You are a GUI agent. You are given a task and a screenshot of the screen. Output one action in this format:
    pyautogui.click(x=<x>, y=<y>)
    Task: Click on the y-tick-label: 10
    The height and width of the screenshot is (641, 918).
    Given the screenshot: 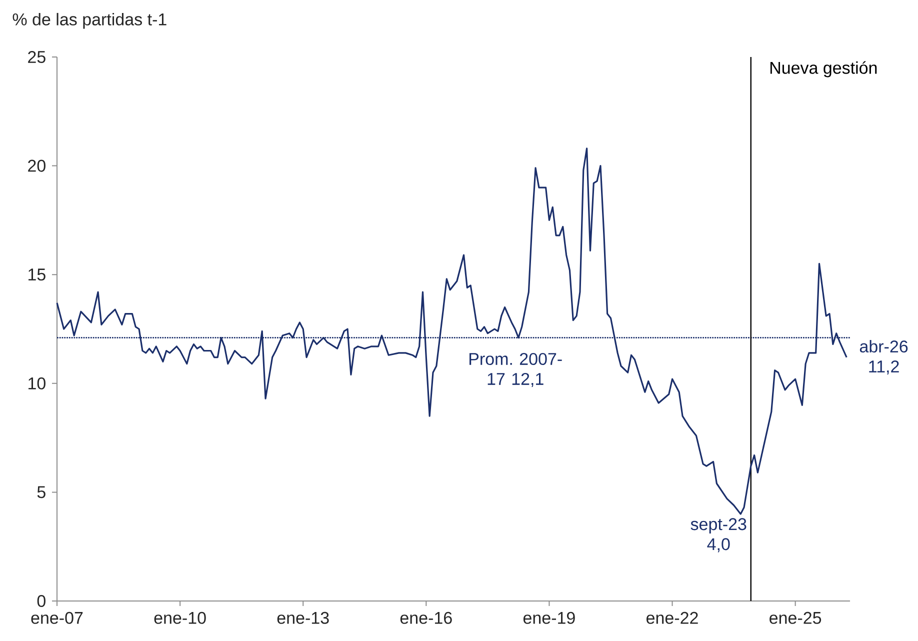 What is the action you would take?
    pyautogui.click(x=37, y=383)
    